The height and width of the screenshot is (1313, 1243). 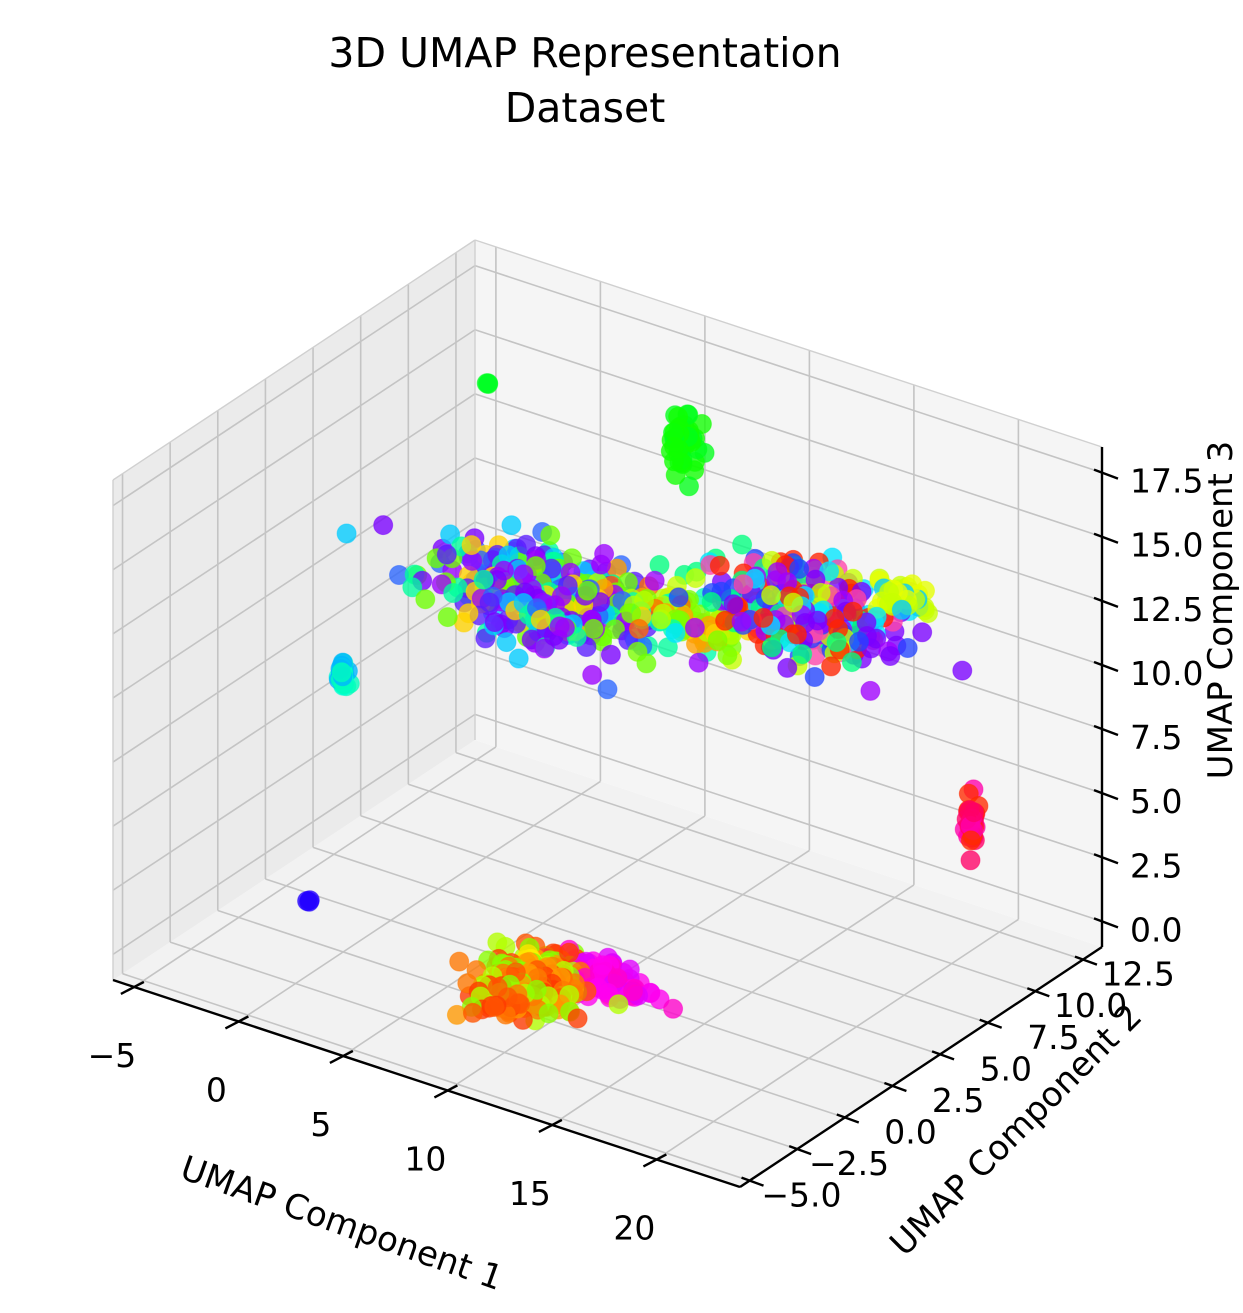 I want to click on pane-edge, so click(x=294, y=360).